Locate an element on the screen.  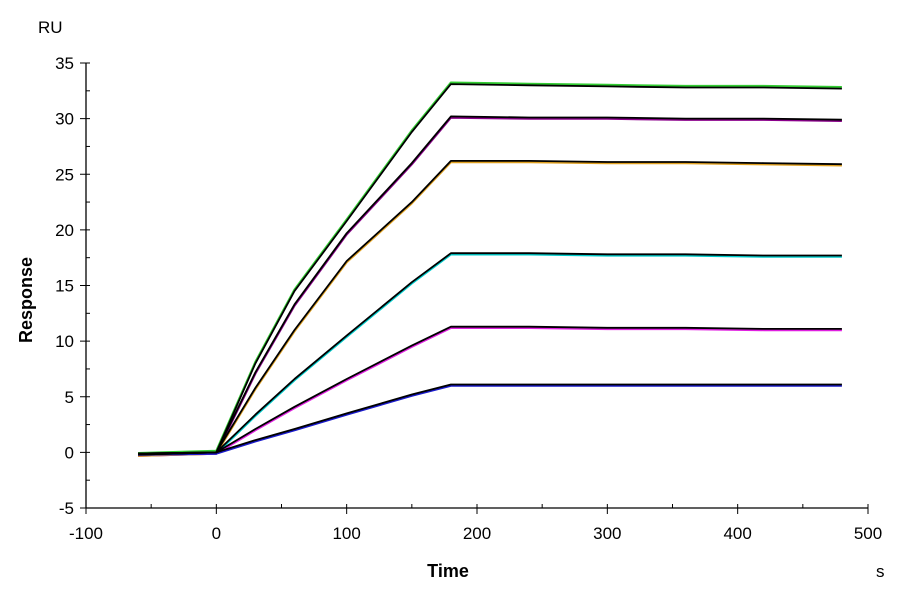
x-tick-label: 100 is located at coordinates (346, 533).